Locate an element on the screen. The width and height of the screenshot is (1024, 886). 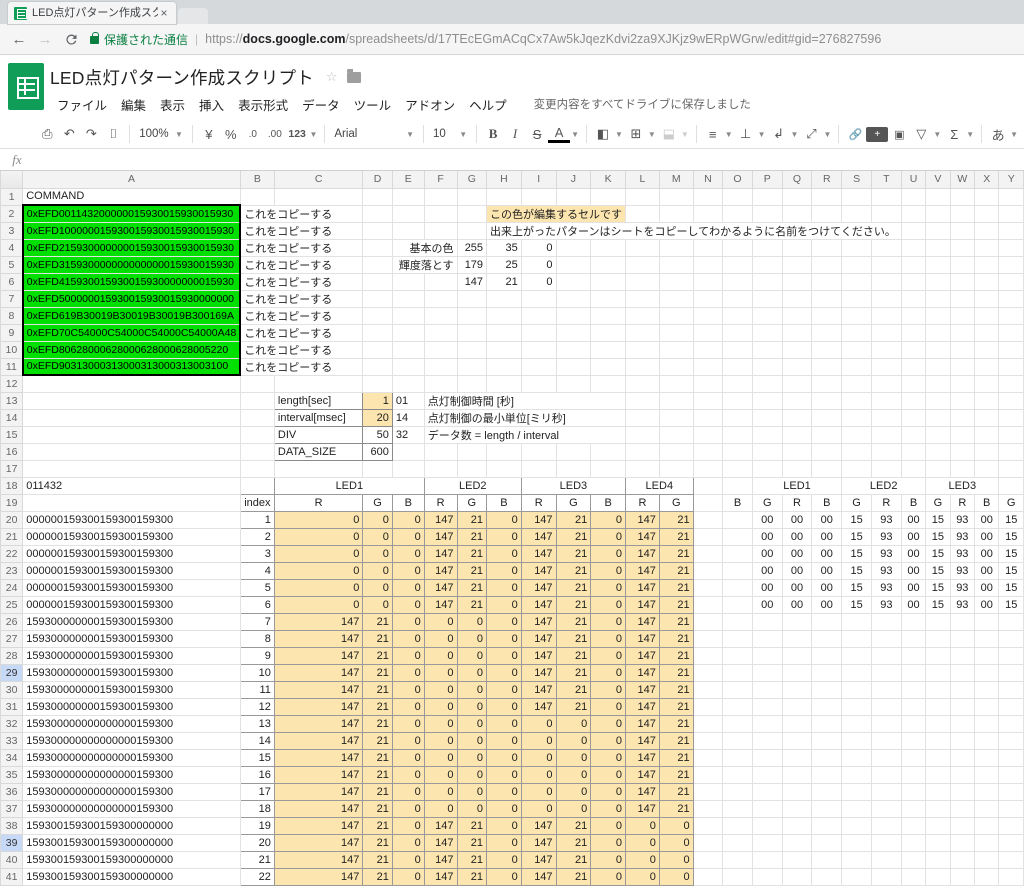
cell-command-hex: 0xEFD70C54000C54000C54000C54000A48 is located at coordinates (131, 332).